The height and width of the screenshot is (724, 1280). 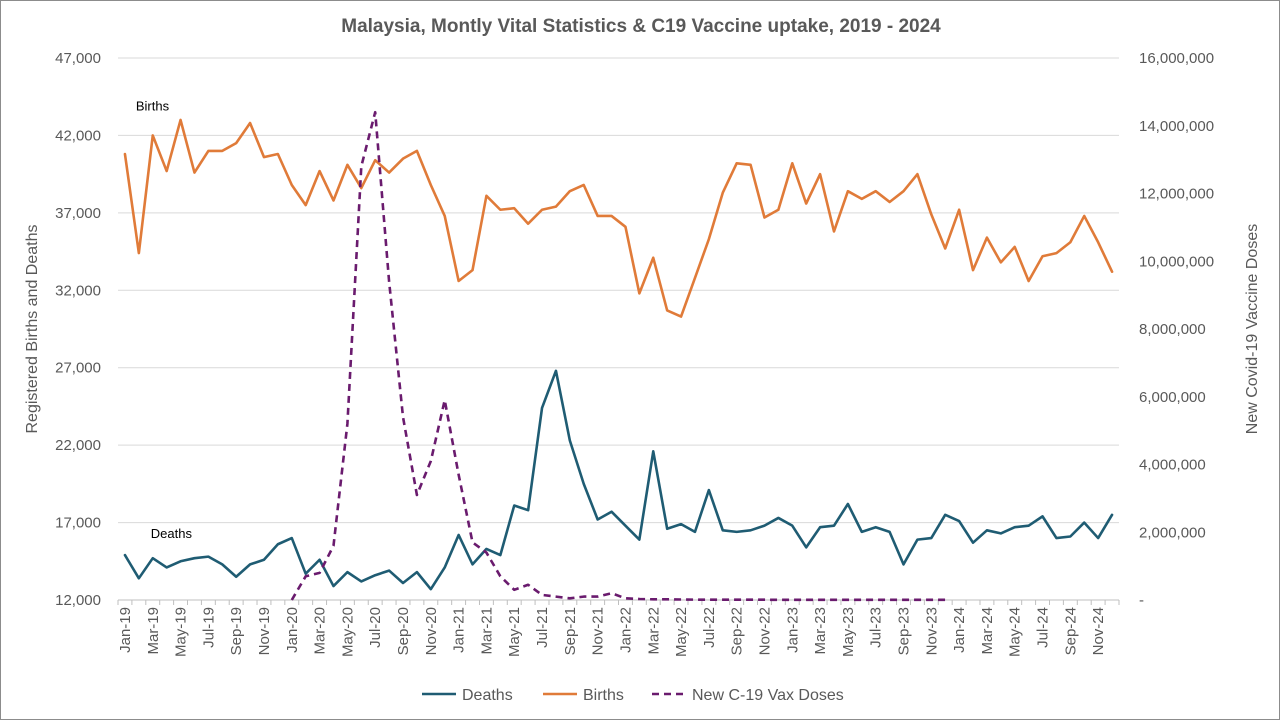 What do you see at coordinates (78, 368) in the screenshot?
I see `left-tick-label: 27,000` at bounding box center [78, 368].